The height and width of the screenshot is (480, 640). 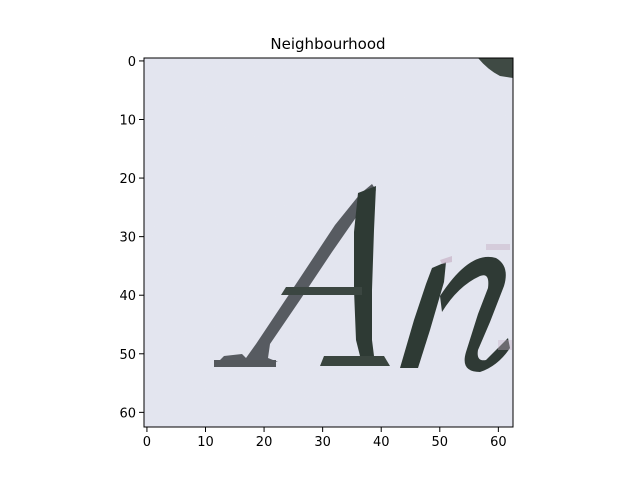 What do you see at coordinates (127, 296) in the screenshot?
I see `y-tick-label: 40` at bounding box center [127, 296].